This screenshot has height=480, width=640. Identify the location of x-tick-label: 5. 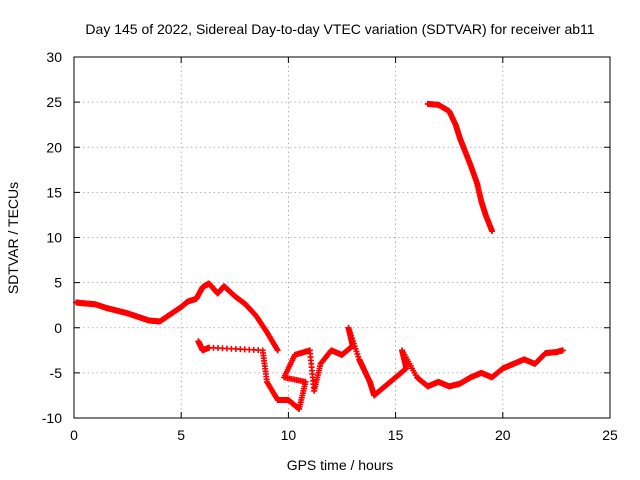
(181, 435).